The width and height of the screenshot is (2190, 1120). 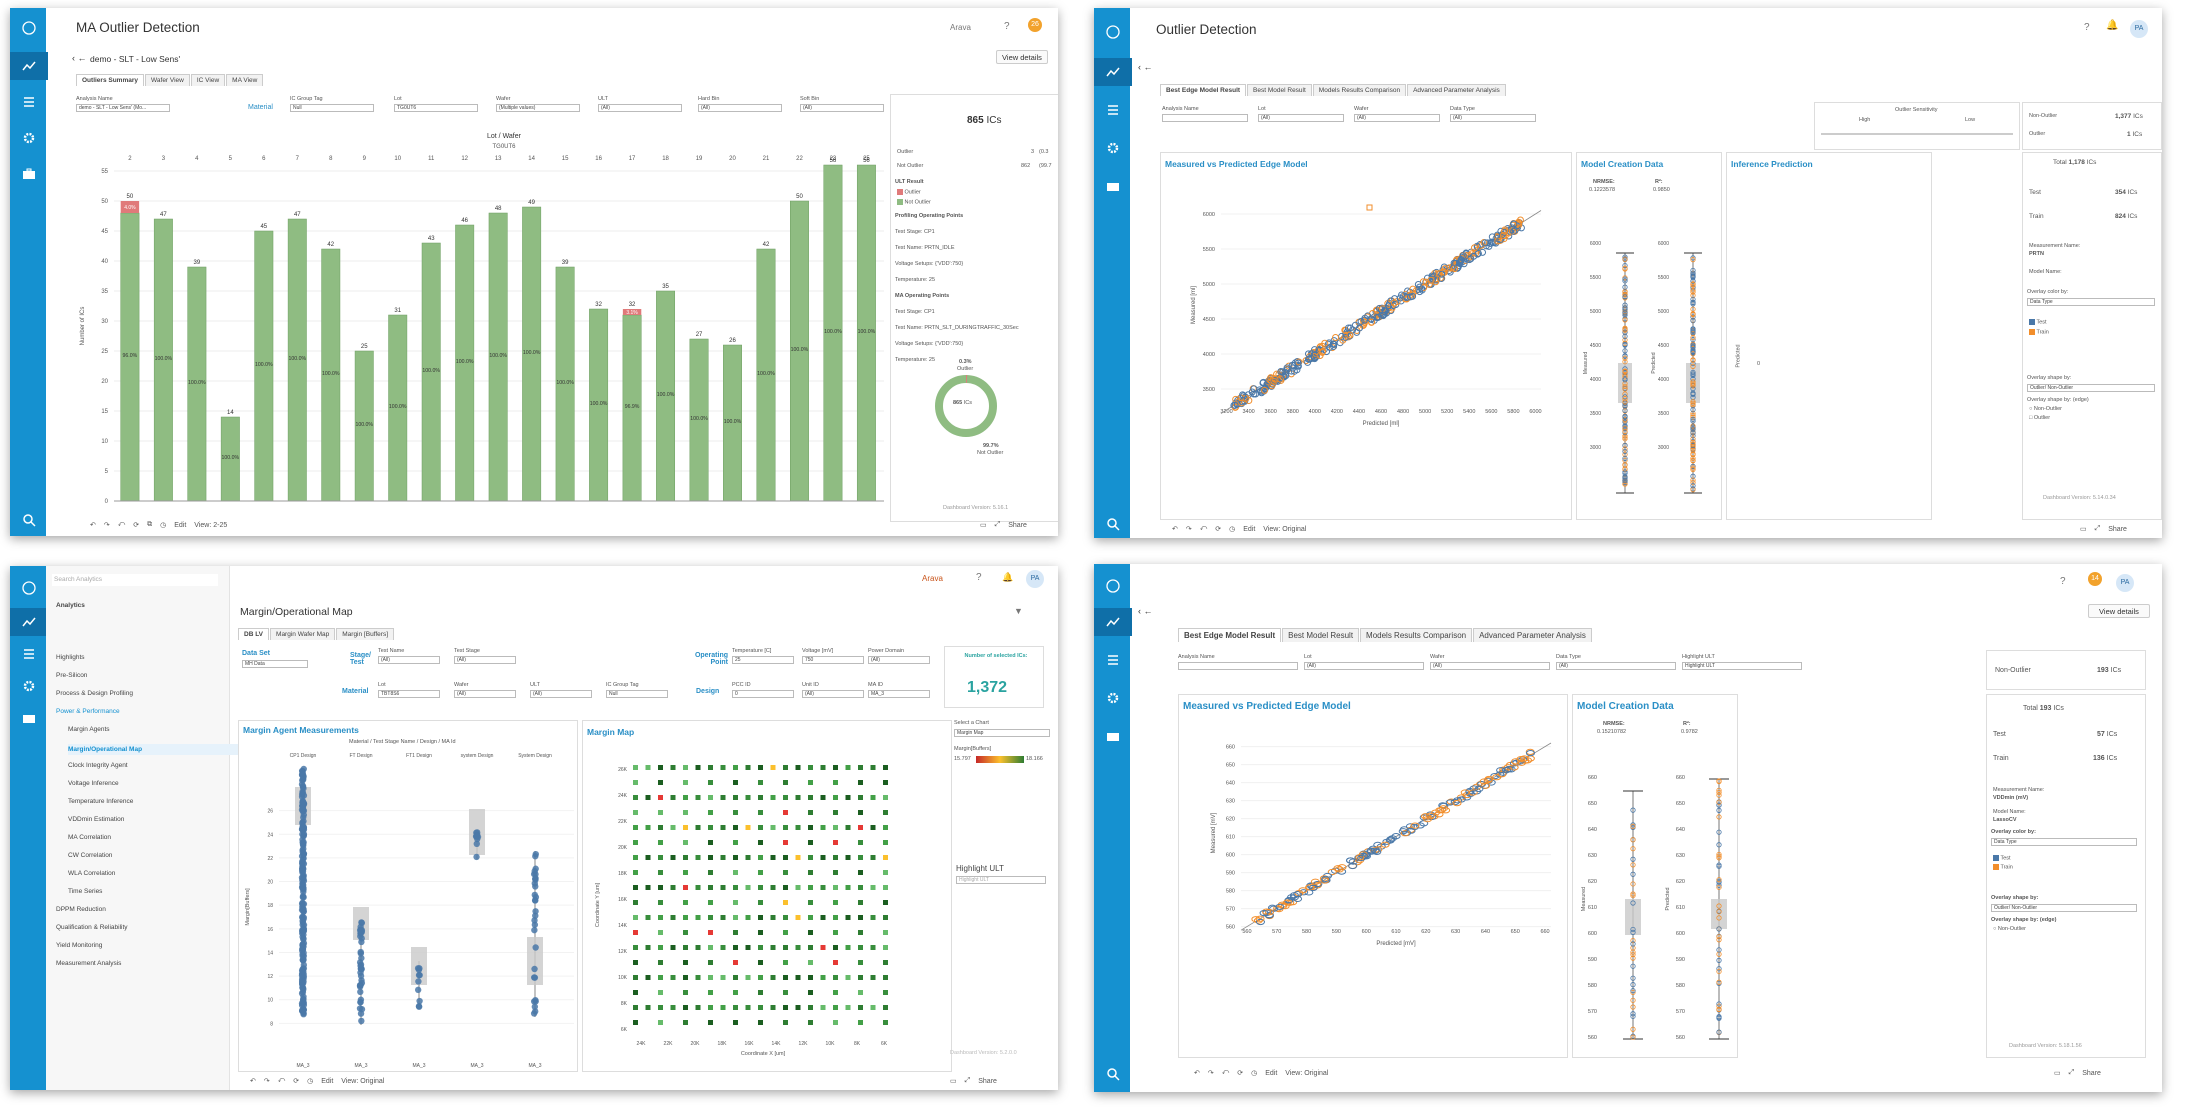 I want to click on nav-item: CW Correlation, so click(x=90, y=855).